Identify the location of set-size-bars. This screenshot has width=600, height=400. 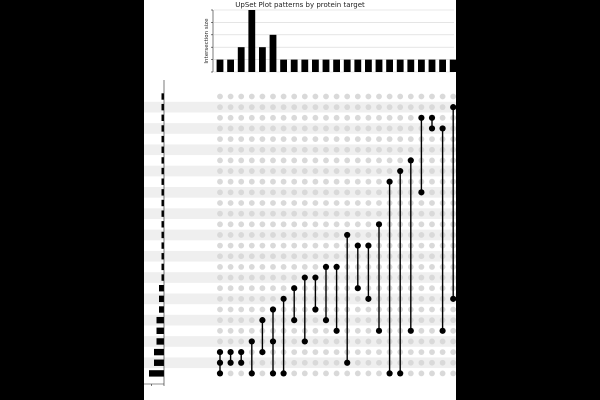
(156, 235).